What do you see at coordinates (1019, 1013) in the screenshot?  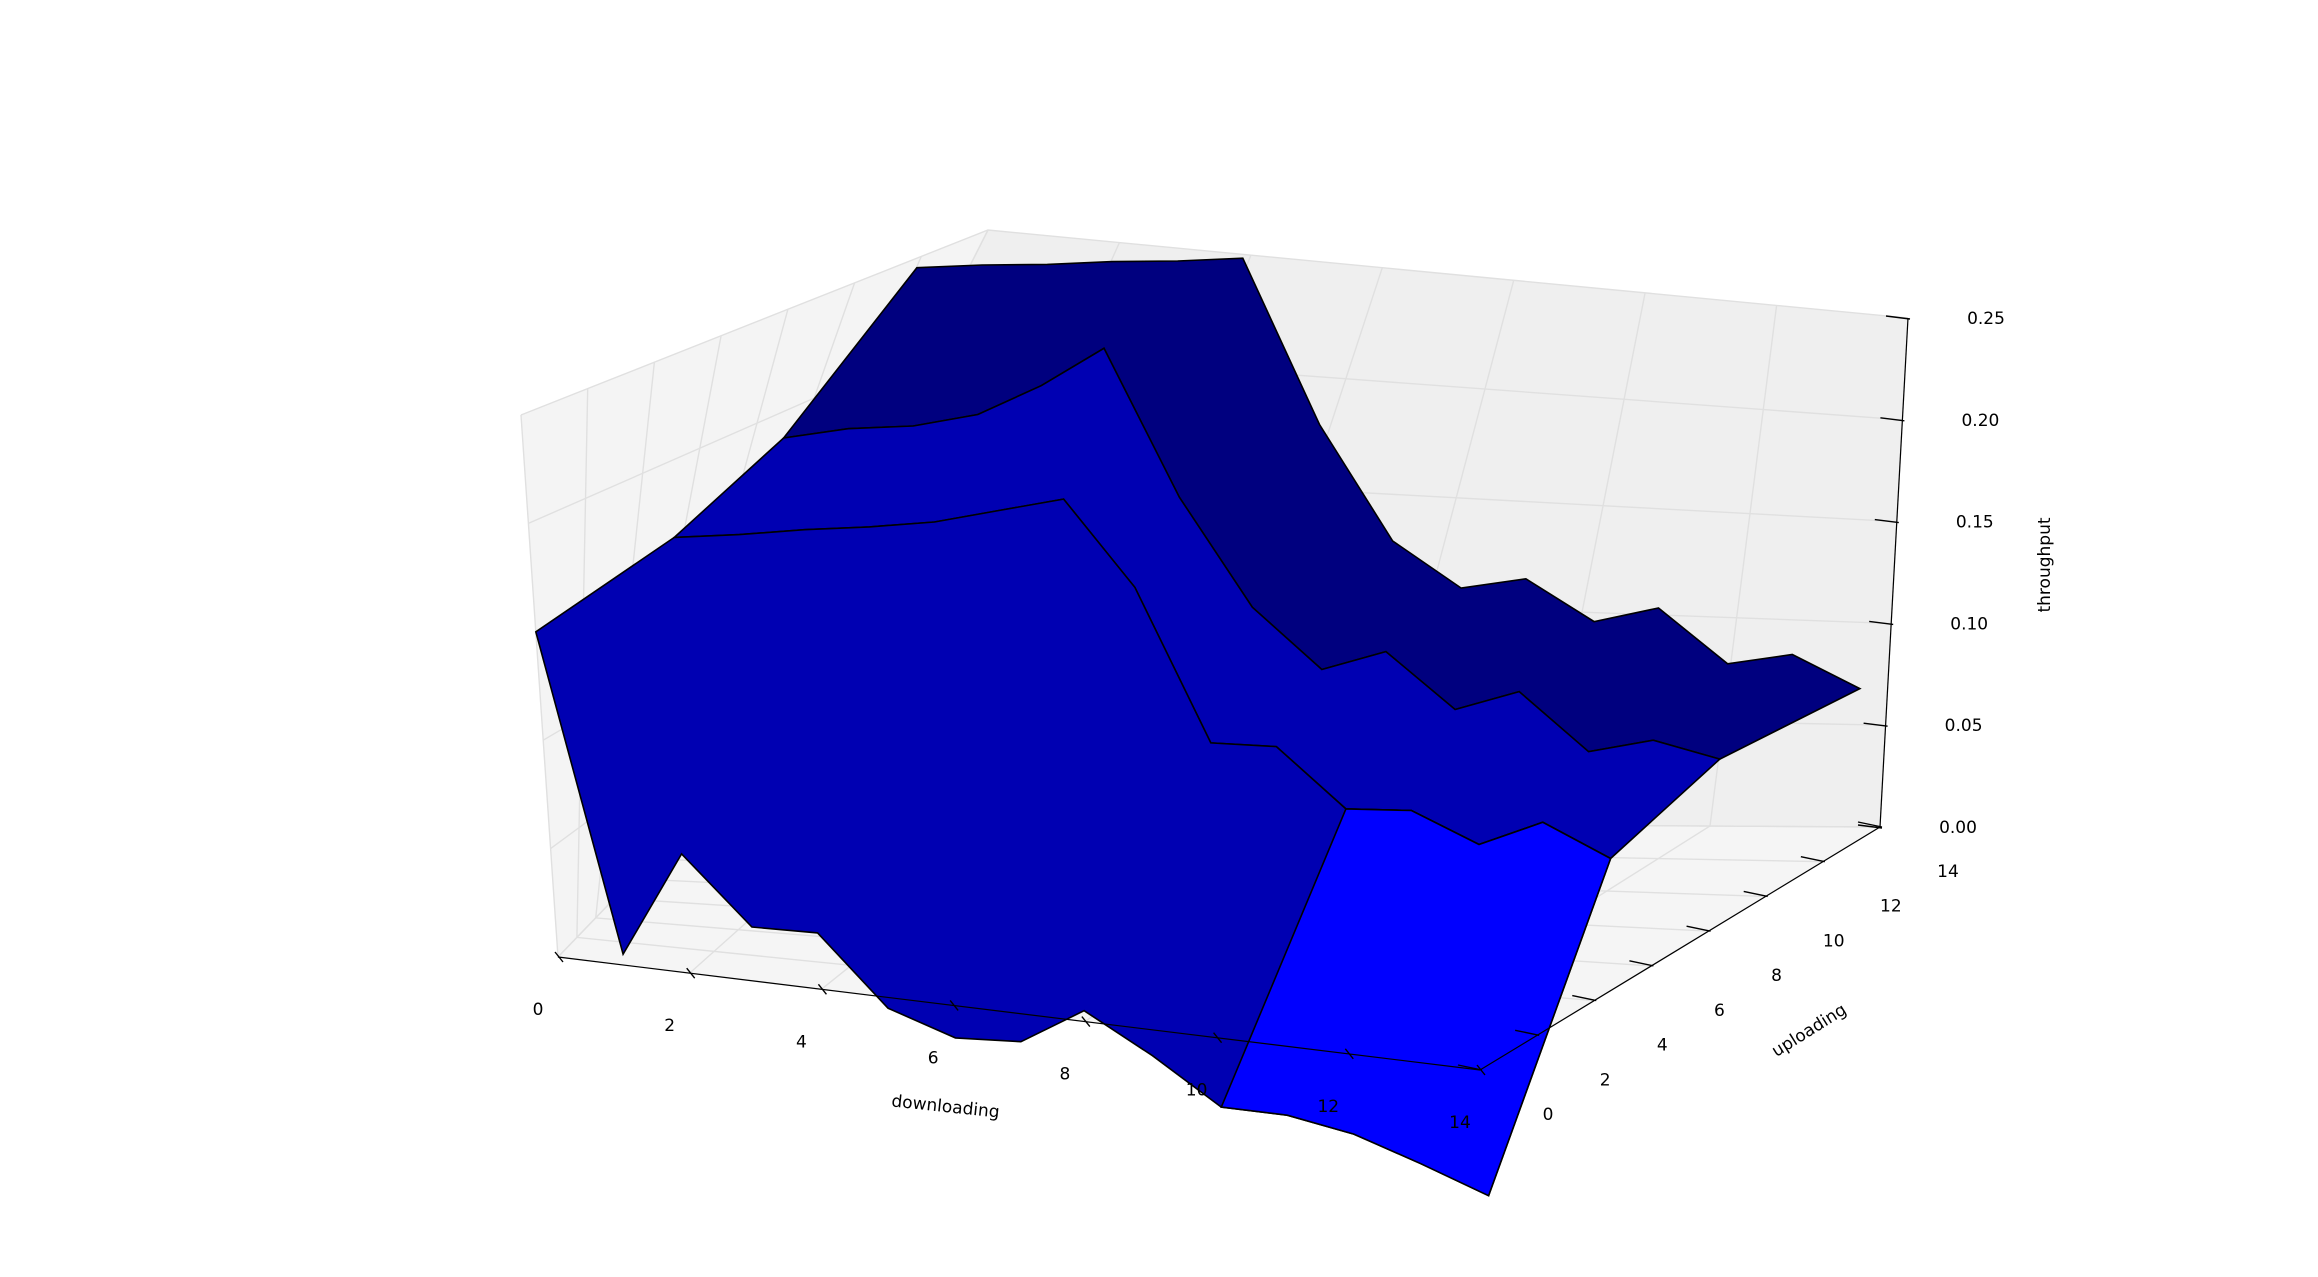 I see `x-axis-line` at bounding box center [1019, 1013].